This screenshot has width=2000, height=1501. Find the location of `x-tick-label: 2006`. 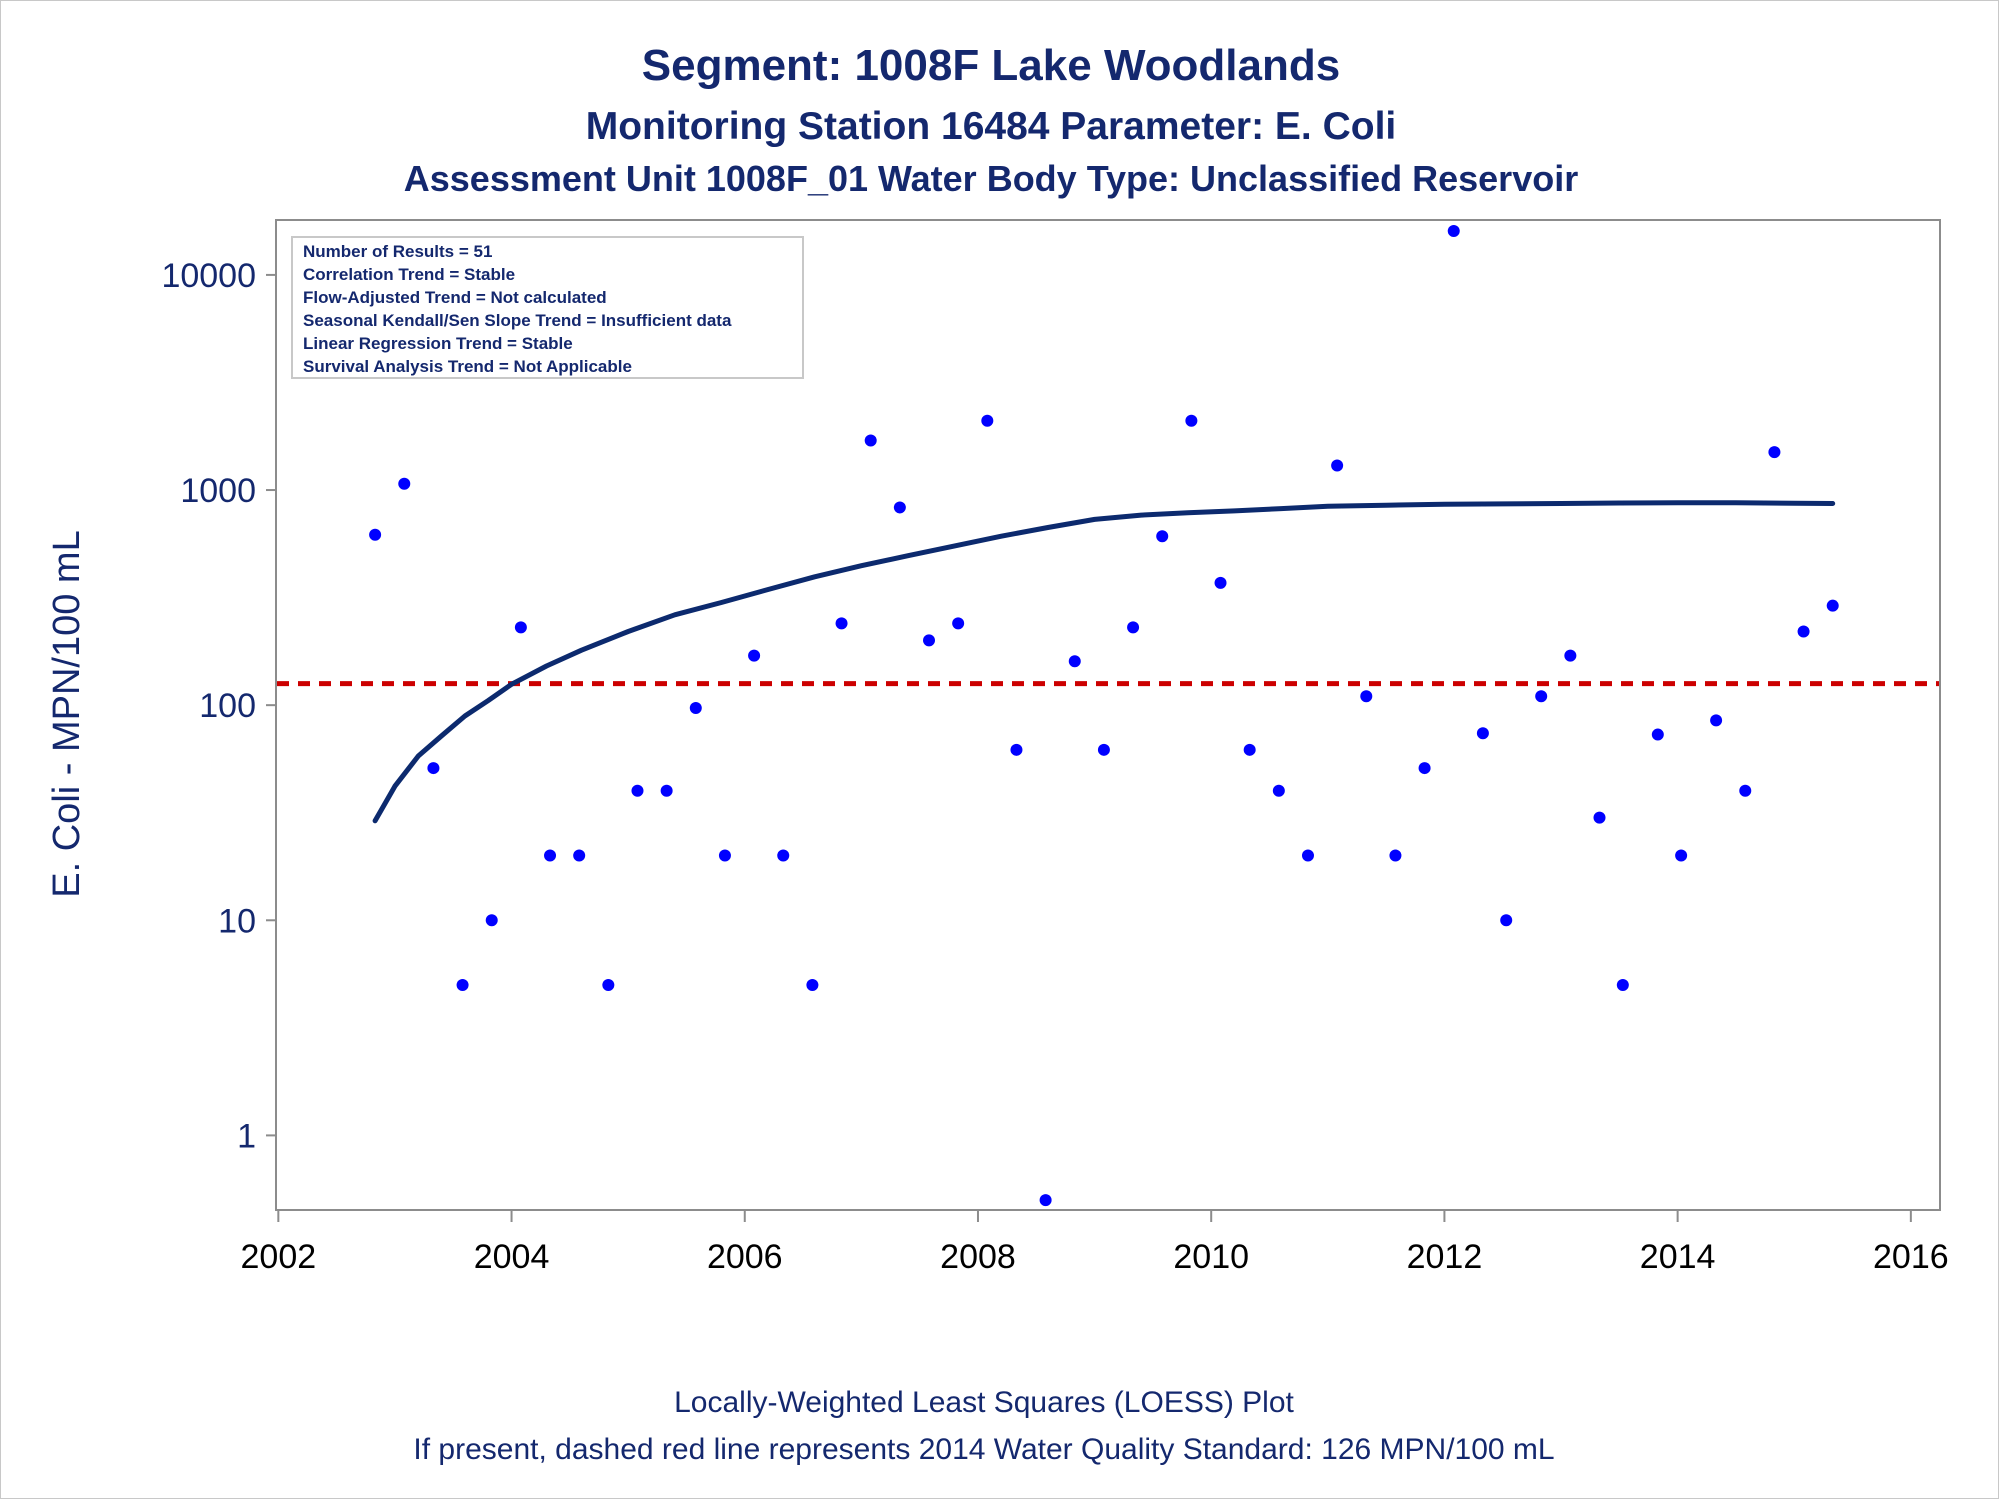

x-tick-label: 2006 is located at coordinates (745, 1257).